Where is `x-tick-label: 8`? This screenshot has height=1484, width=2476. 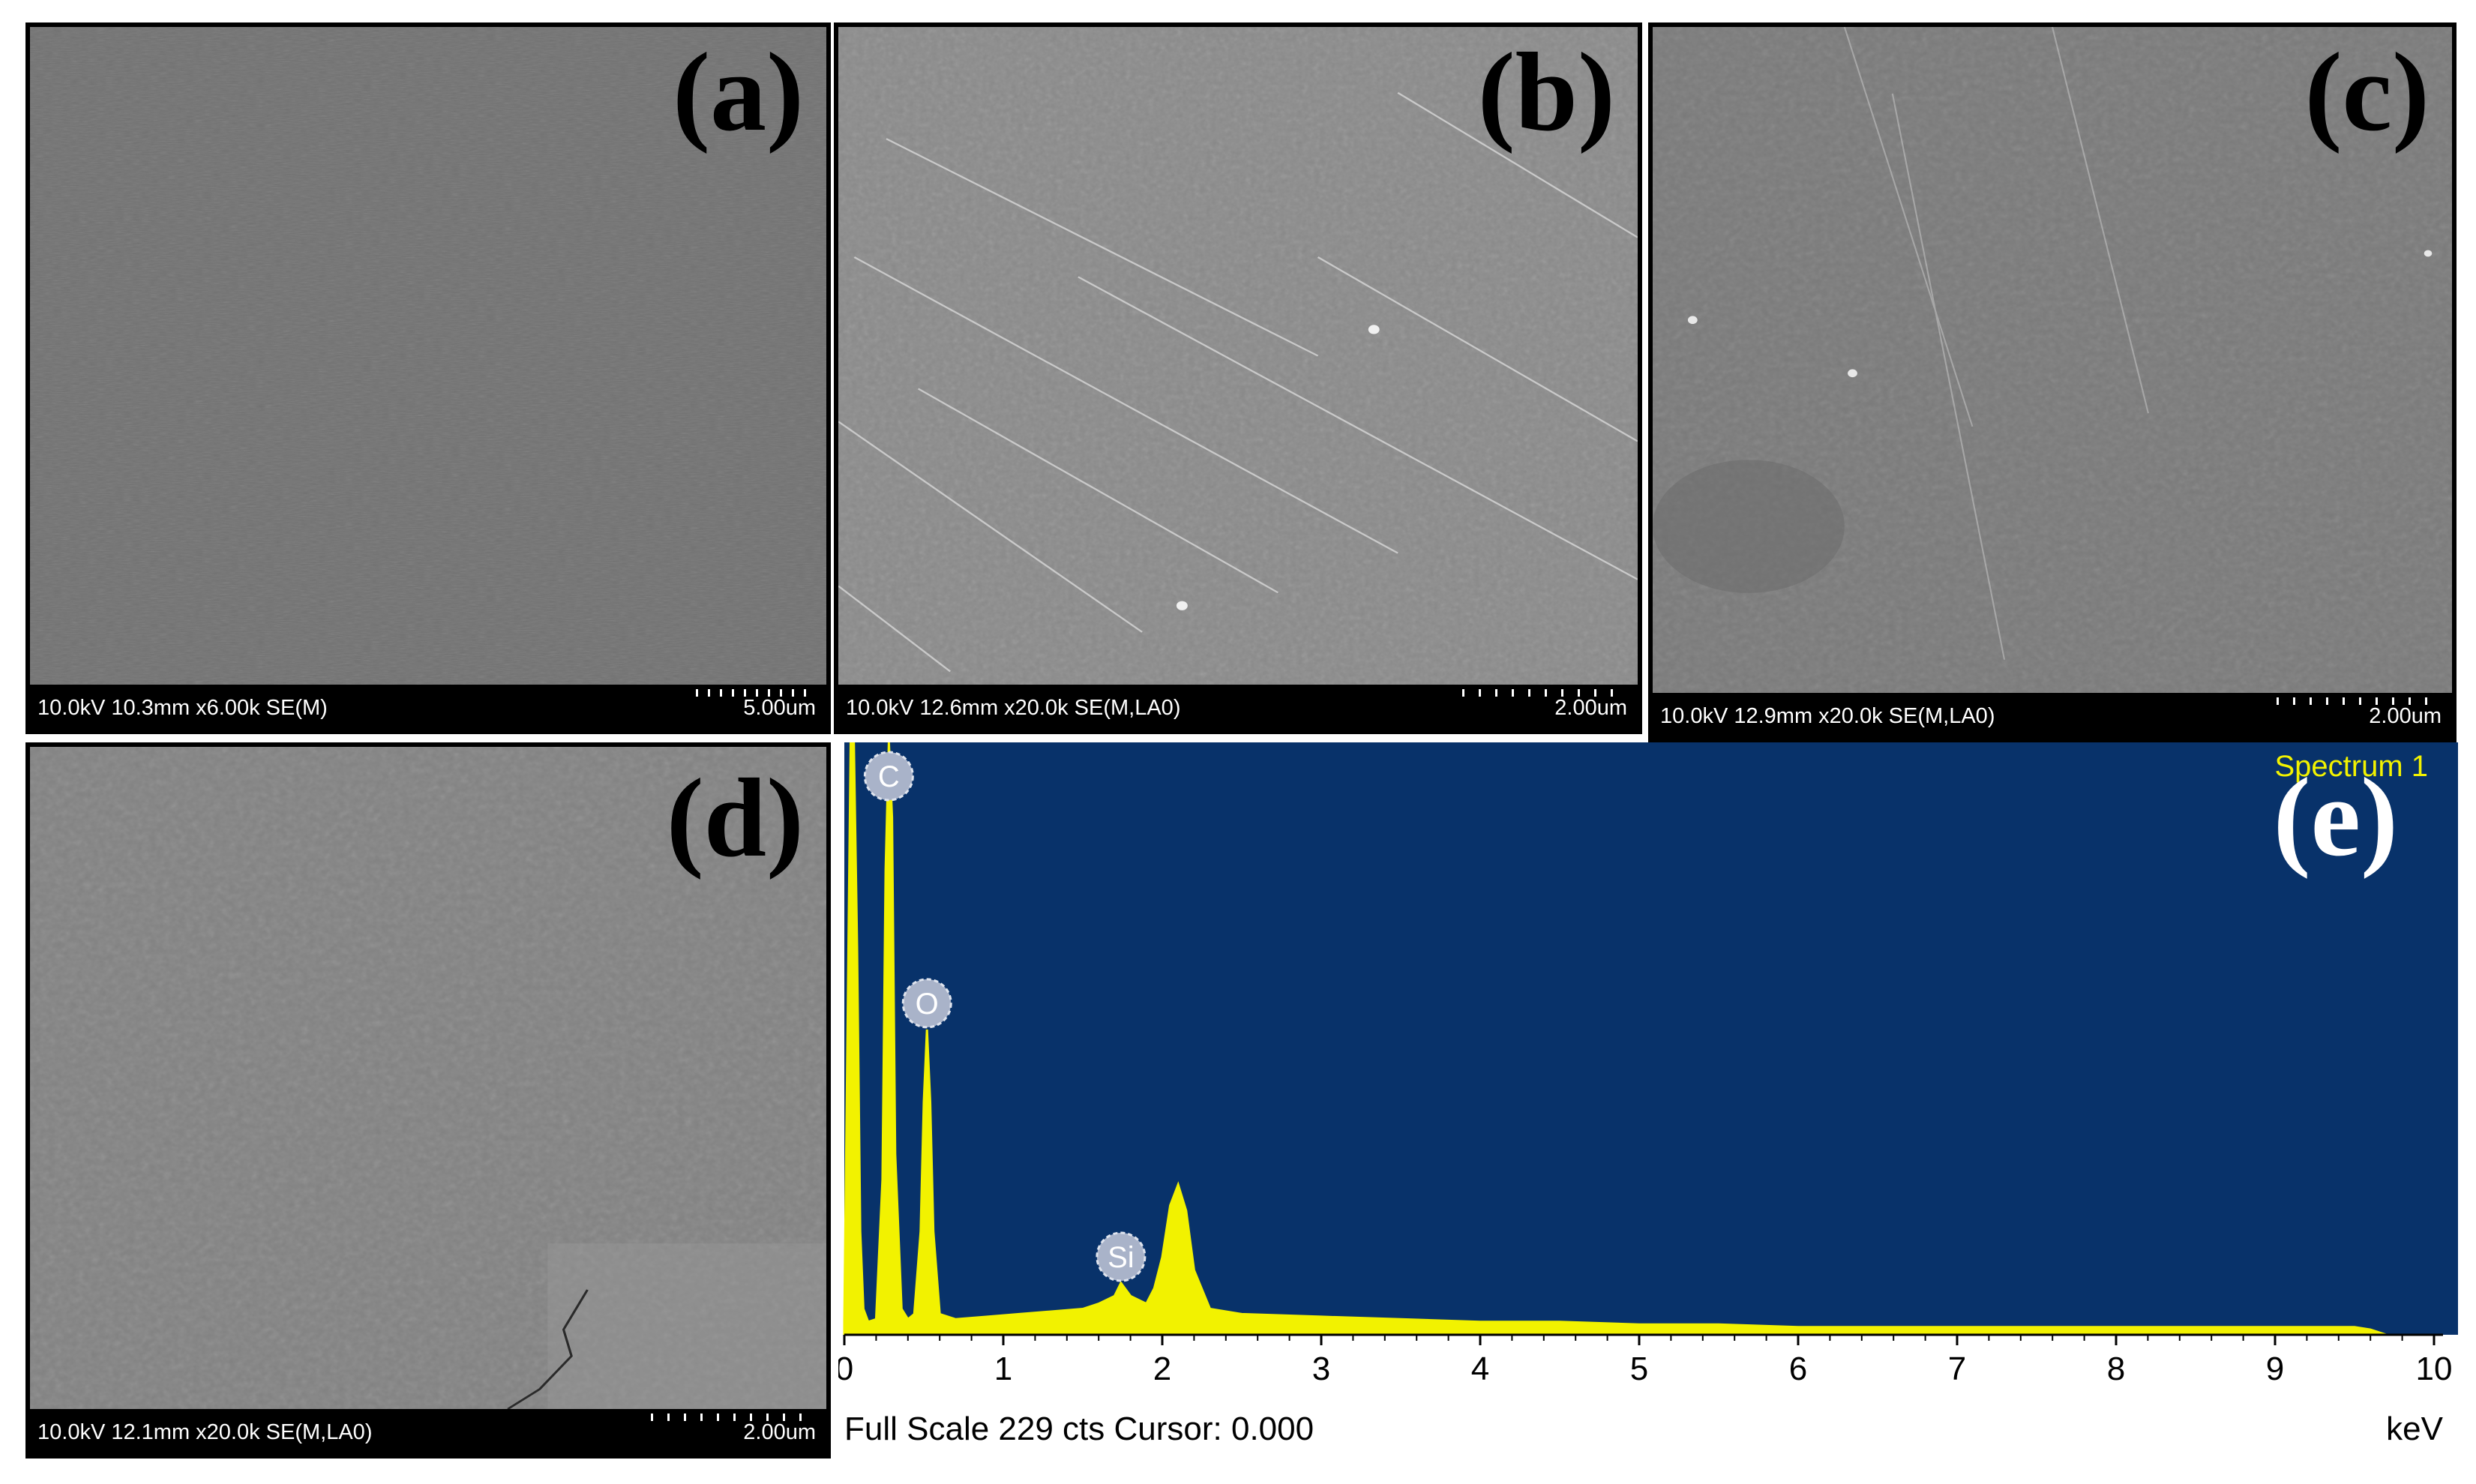
x-tick-label: 8 is located at coordinates (2116, 1369).